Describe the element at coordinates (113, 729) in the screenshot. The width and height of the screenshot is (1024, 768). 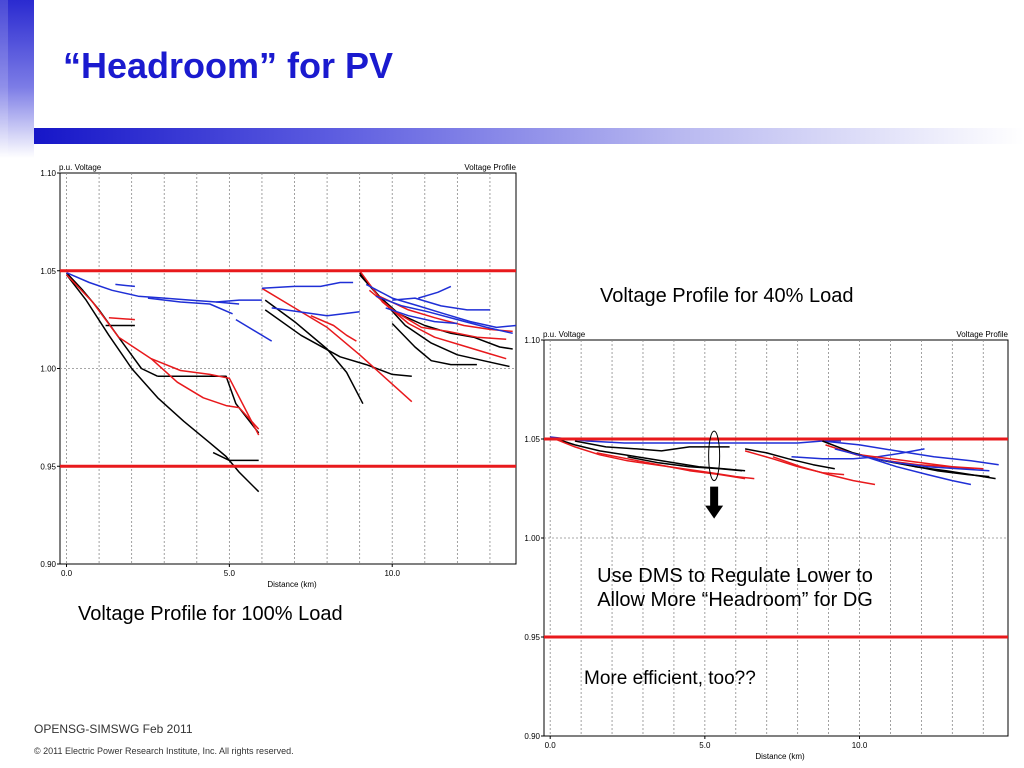
I see `footer-organization: OPENSG-SIMSWG Feb 2011` at that location.